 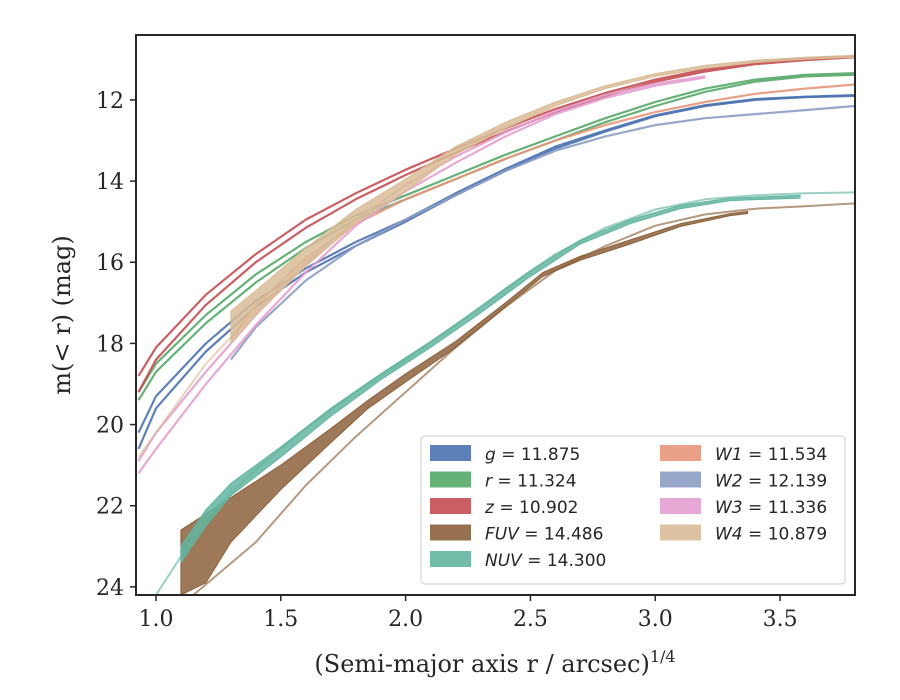 I want to click on legend-label-r: r = 11.324, so click(x=531, y=482).